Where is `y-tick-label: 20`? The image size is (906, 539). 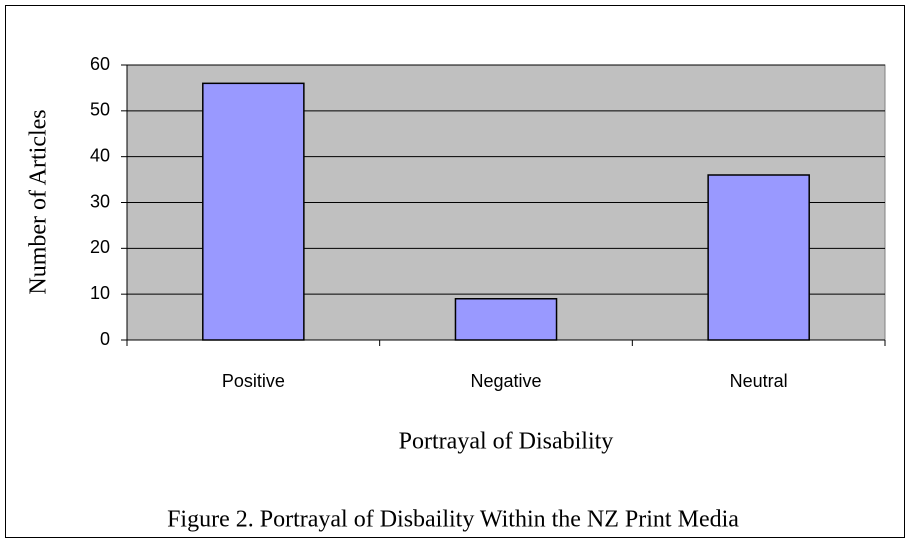 y-tick-label: 20 is located at coordinates (100, 247).